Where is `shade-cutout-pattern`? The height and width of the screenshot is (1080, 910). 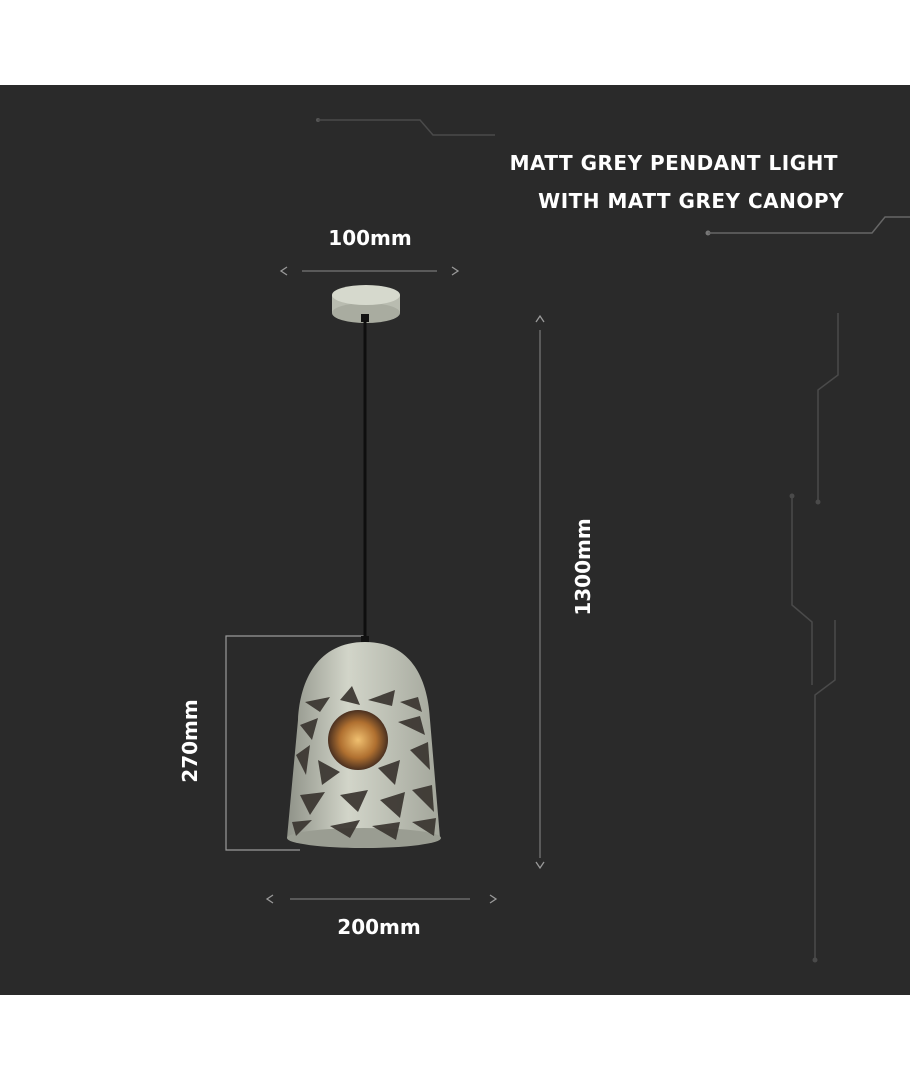
shade-cutout-pattern is located at coordinates (364, 763).